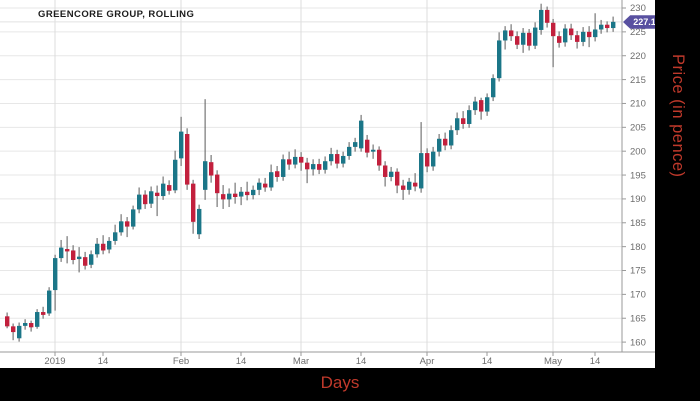 Image resolution: width=700 pixels, height=401 pixels. What do you see at coordinates (641, 22) in the screenshot?
I see `last-price-badge: 227.1` at bounding box center [641, 22].